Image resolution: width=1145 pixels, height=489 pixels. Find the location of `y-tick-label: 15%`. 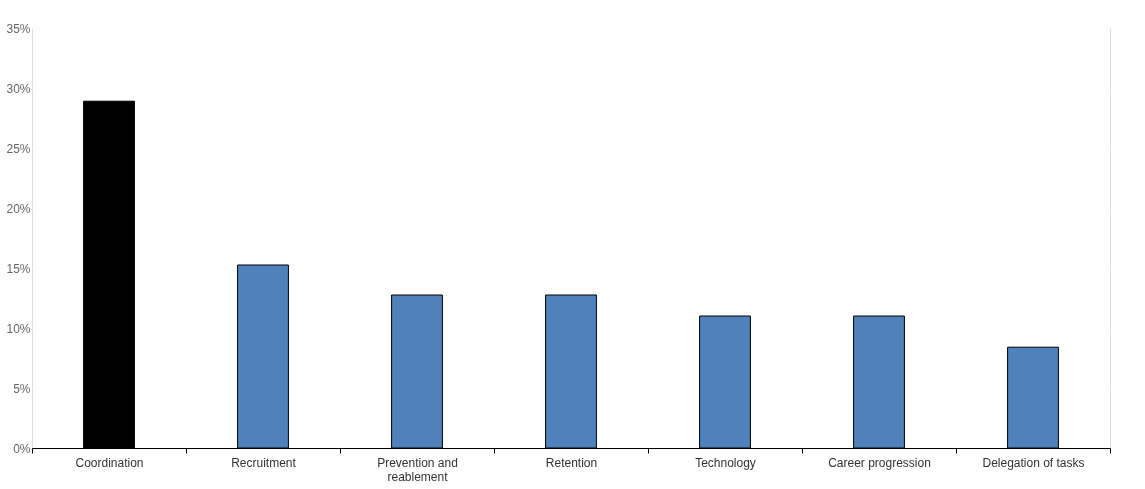

y-tick-label: 15% is located at coordinates (18, 268).